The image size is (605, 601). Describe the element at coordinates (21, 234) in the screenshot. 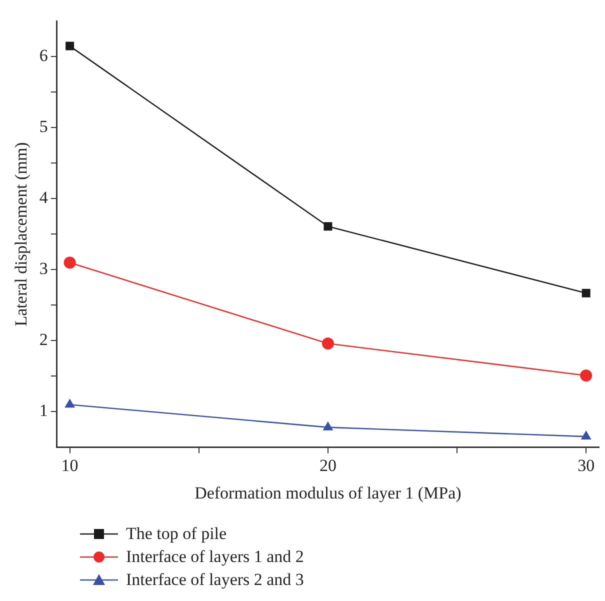

I see `y-axis-title: Lateral displacement (mm)` at that location.